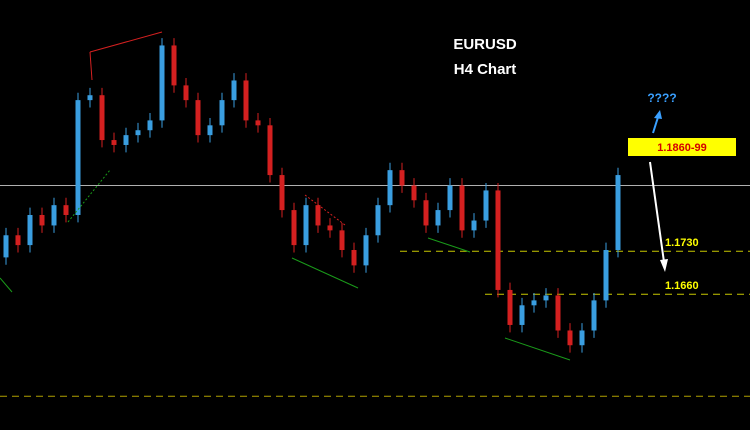 This screenshot has width=750, height=430. What do you see at coordinates (485, 69) in the screenshot?
I see `chart-subtitle: H4 Chart` at bounding box center [485, 69].